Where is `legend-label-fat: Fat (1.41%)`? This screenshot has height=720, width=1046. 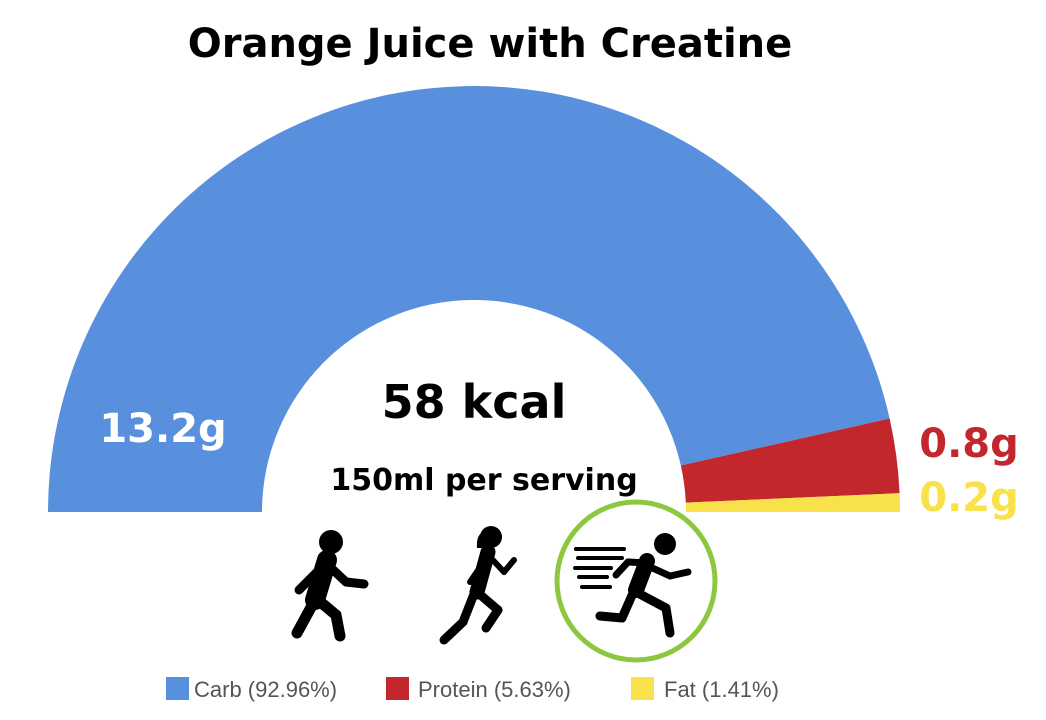
legend-label-fat: Fat (1.41%) is located at coordinates (721, 689).